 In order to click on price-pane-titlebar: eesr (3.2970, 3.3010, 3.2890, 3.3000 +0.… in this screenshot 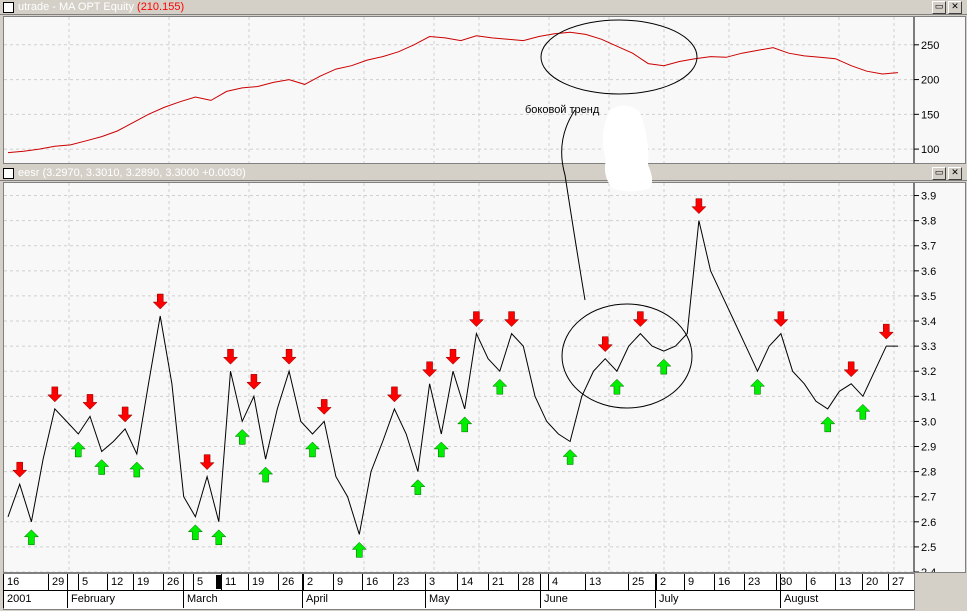, I will do `click(483, 173)`.